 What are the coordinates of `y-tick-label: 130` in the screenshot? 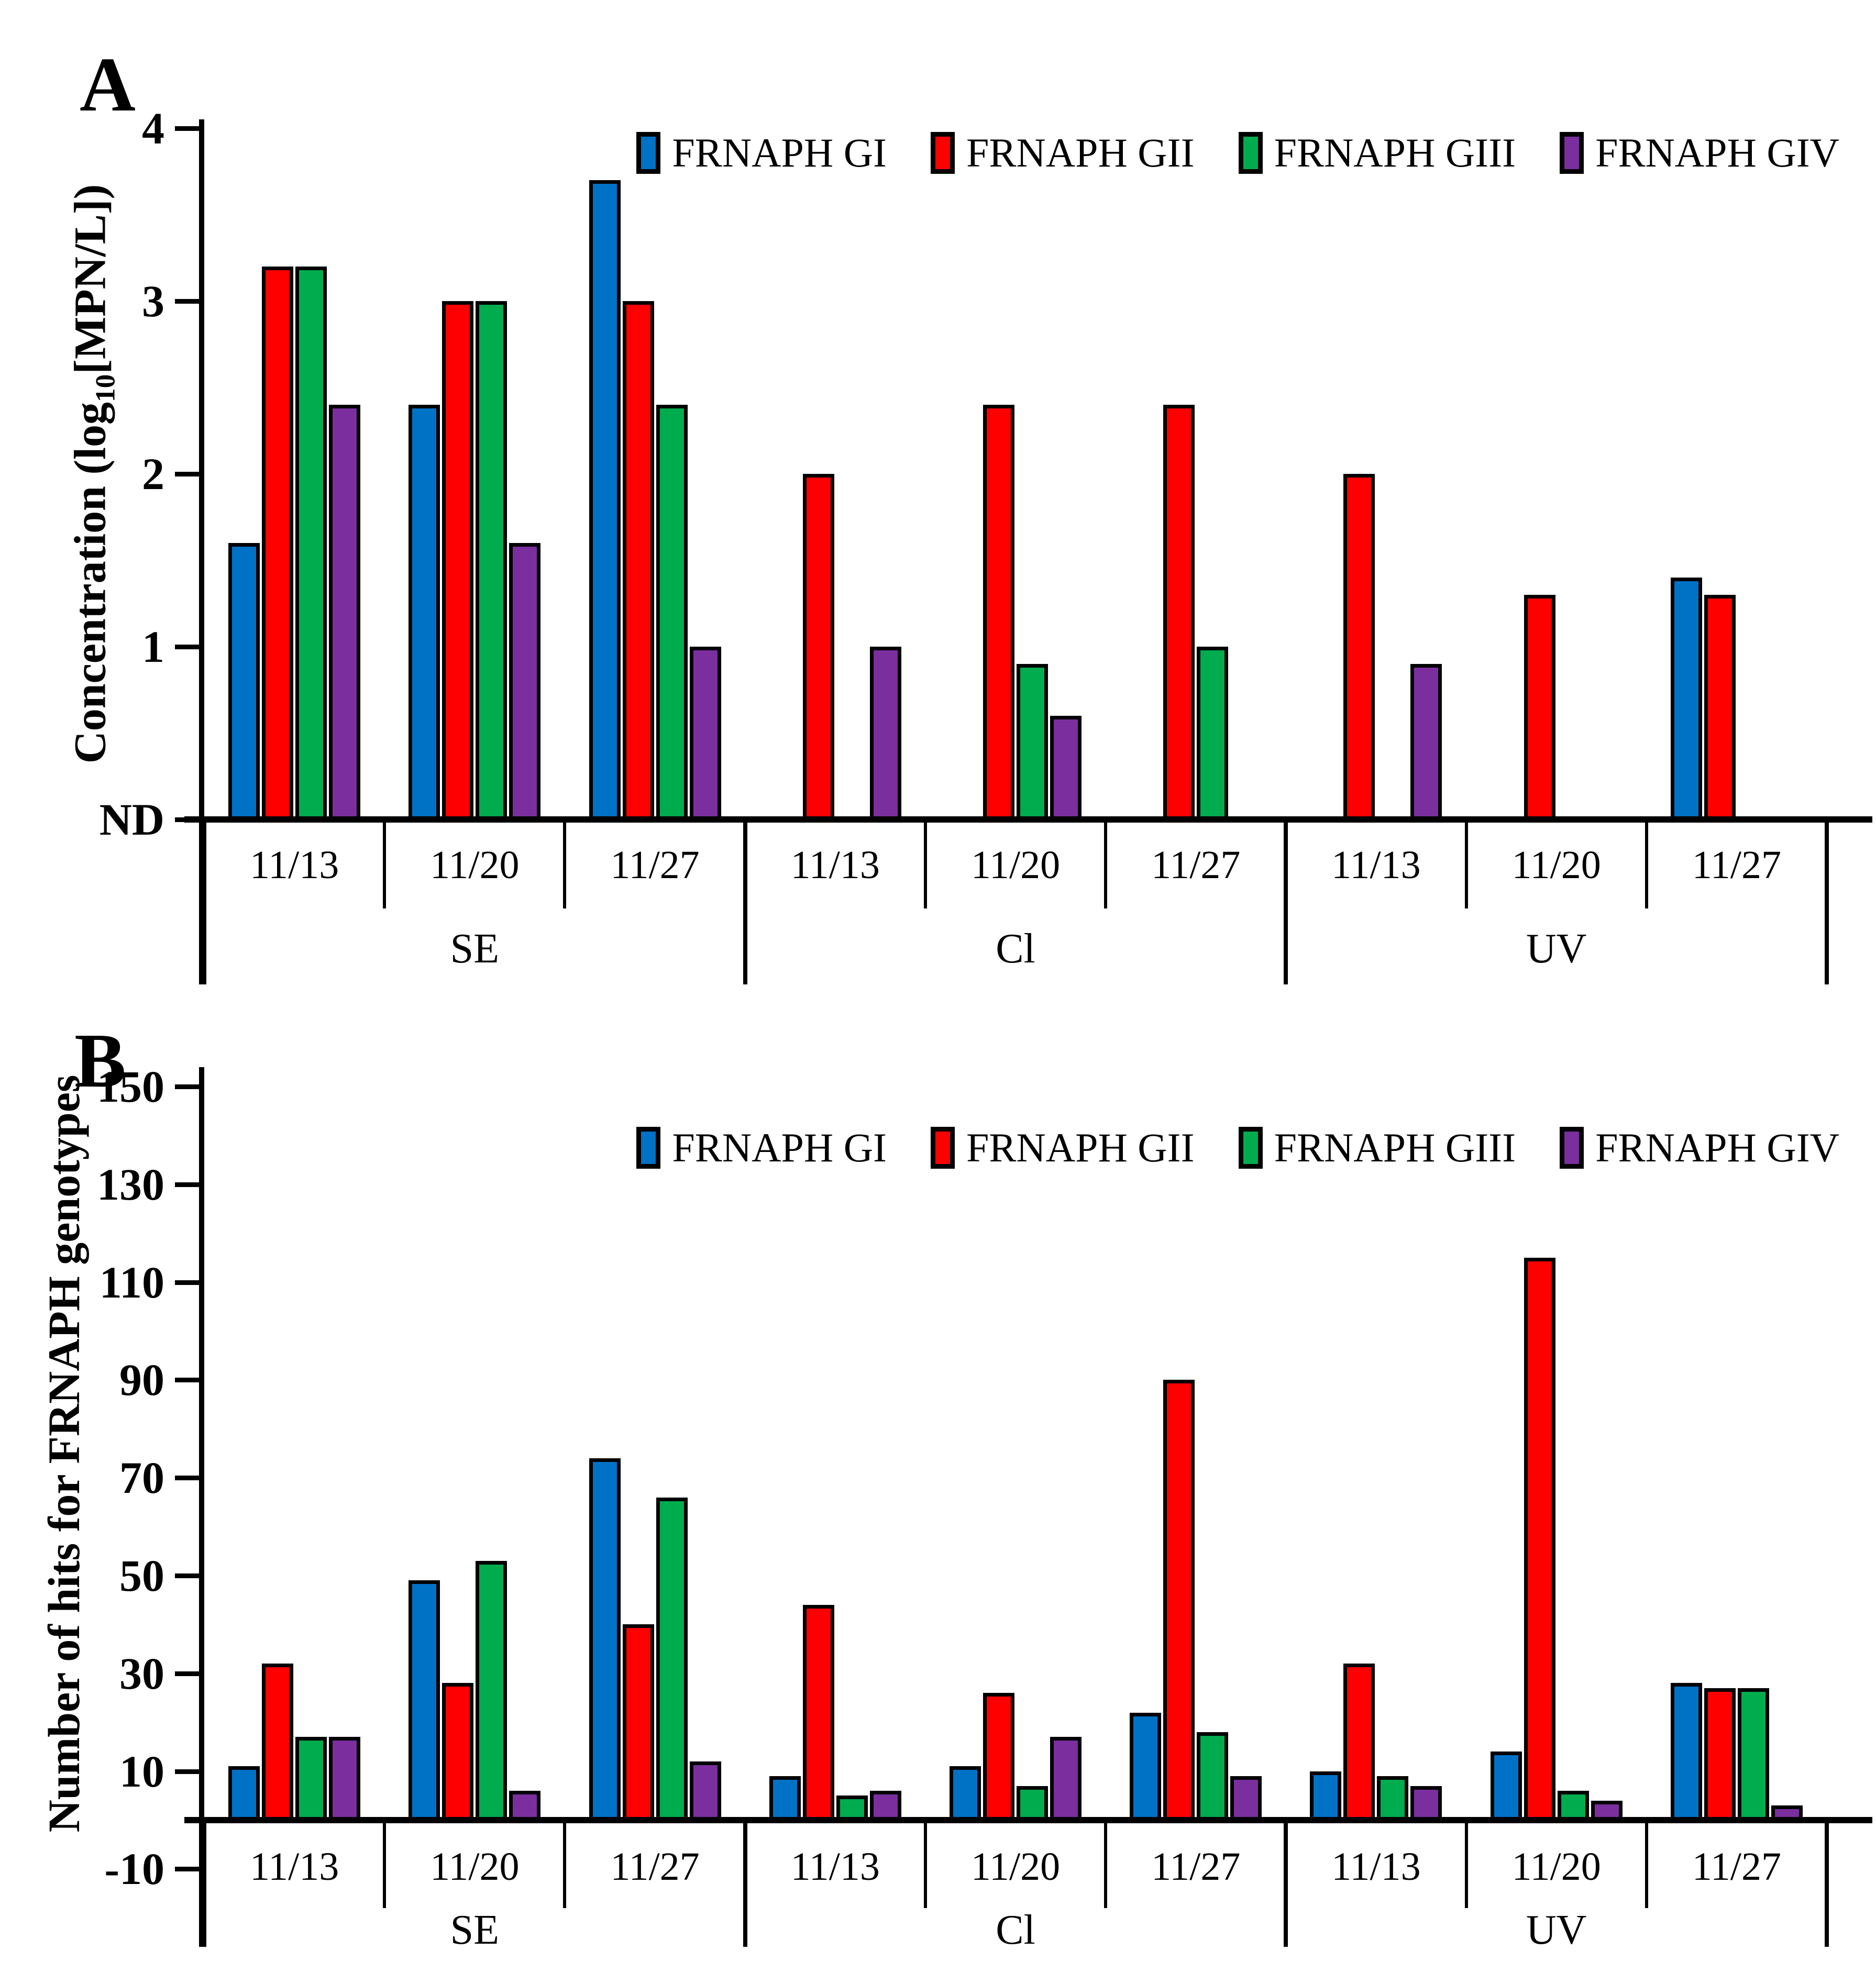 It's located at (130, 1185).